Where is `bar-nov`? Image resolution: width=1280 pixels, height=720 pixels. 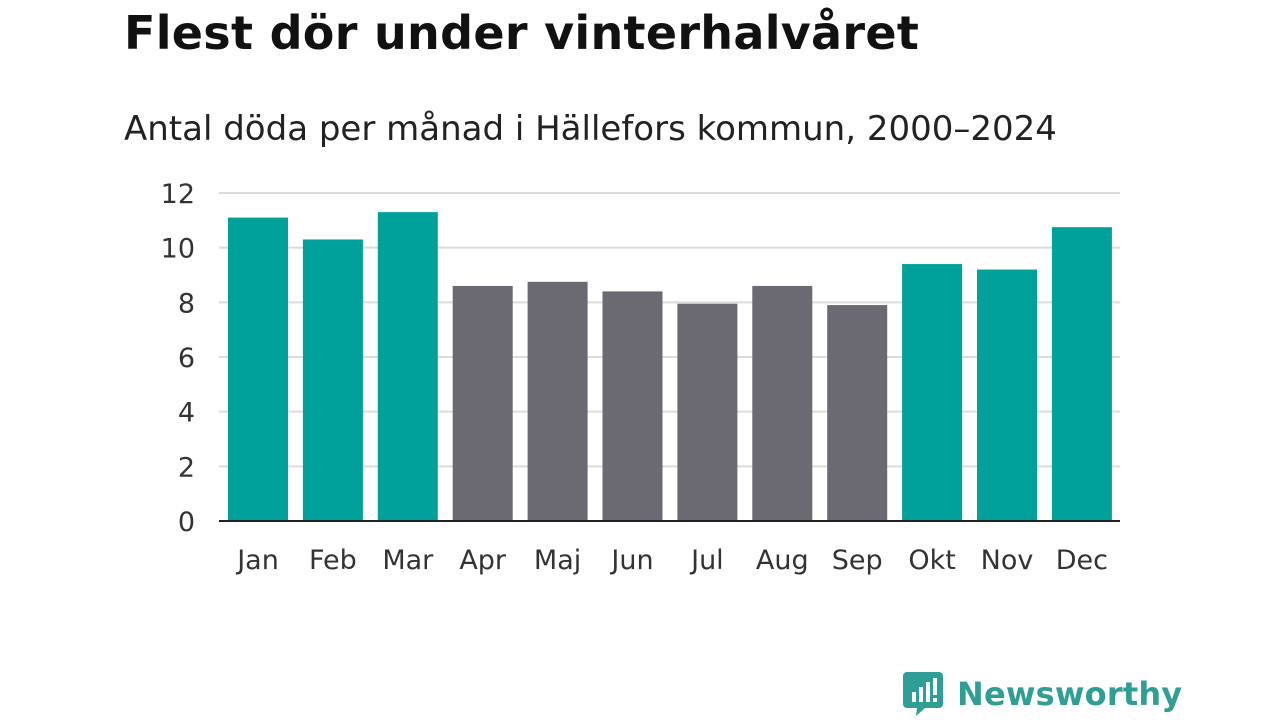 bar-nov is located at coordinates (1007, 395).